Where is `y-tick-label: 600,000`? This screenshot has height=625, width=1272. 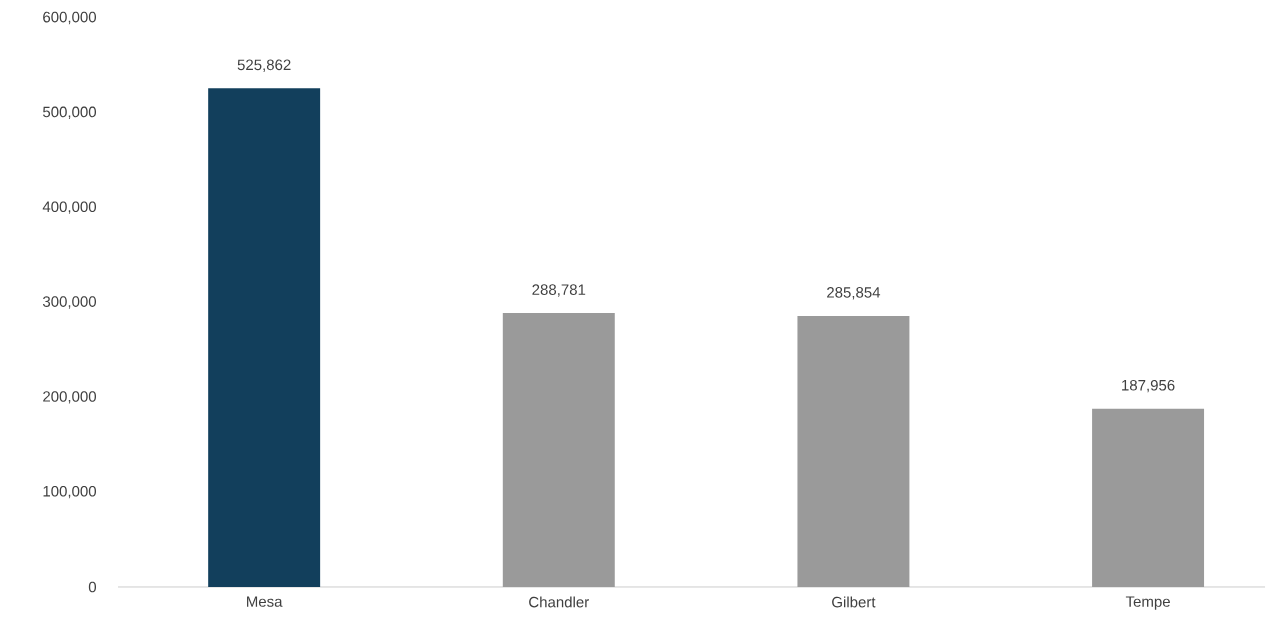 y-tick-label: 600,000 is located at coordinates (70, 18).